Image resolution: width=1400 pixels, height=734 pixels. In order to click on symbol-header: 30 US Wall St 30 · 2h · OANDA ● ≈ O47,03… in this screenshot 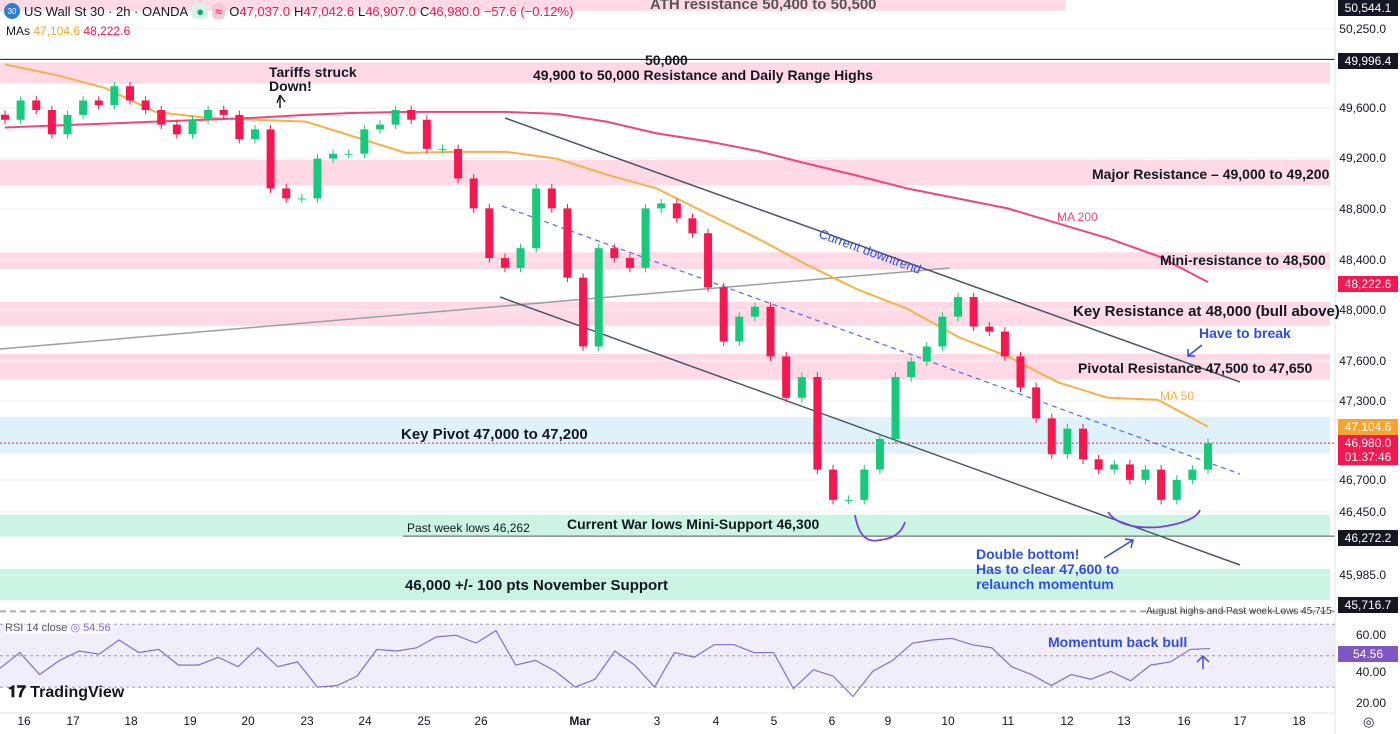, I will do `click(288, 11)`.